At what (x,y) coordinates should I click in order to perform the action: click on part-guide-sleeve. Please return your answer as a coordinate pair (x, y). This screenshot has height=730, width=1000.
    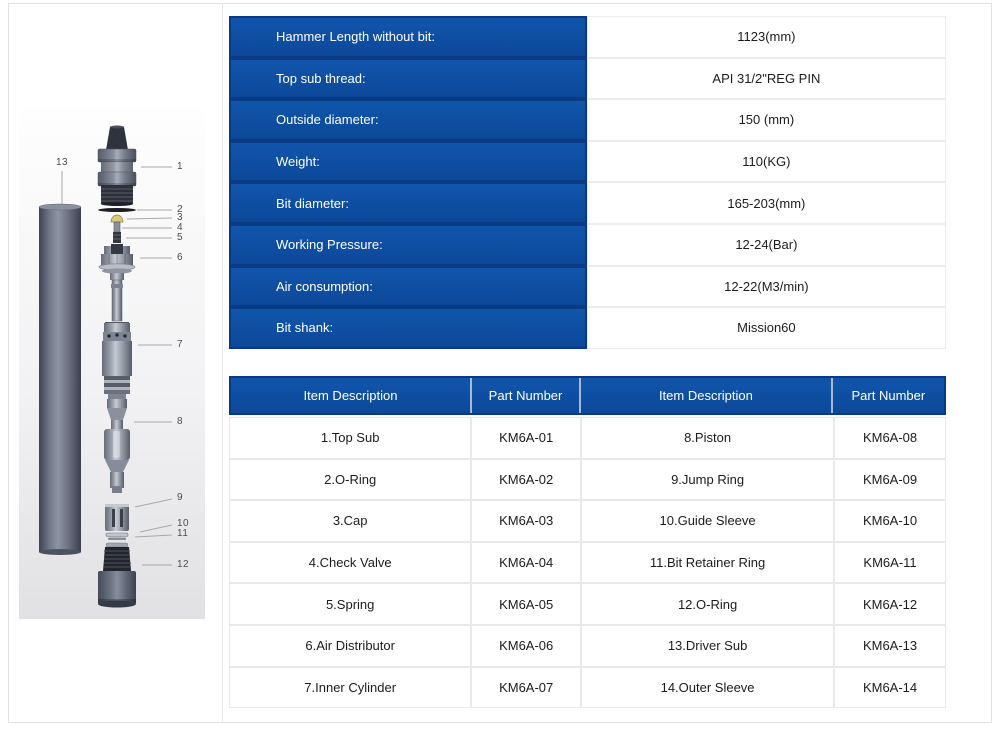
    Looking at the image, I should click on (117, 534).